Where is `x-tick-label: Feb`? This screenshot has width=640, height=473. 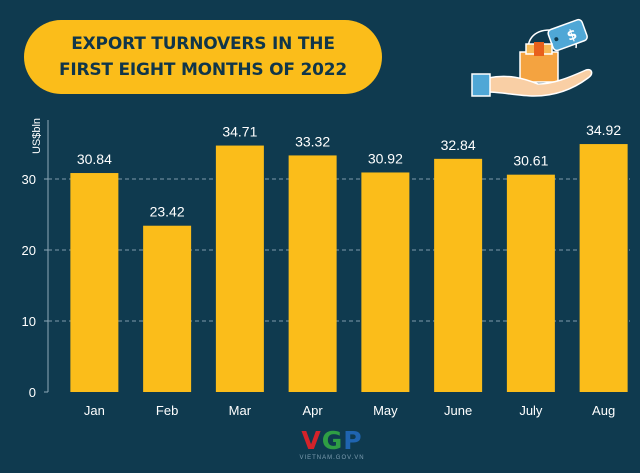
x-tick-label: Feb is located at coordinates (167, 410).